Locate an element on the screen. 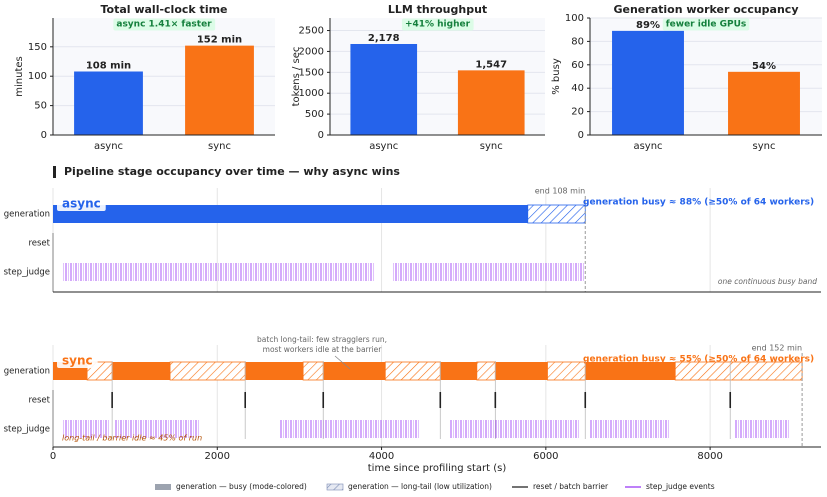 This screenshot has width=827, height=497. callout: most workers idle at the barrier is located at coordinates (323, 349).